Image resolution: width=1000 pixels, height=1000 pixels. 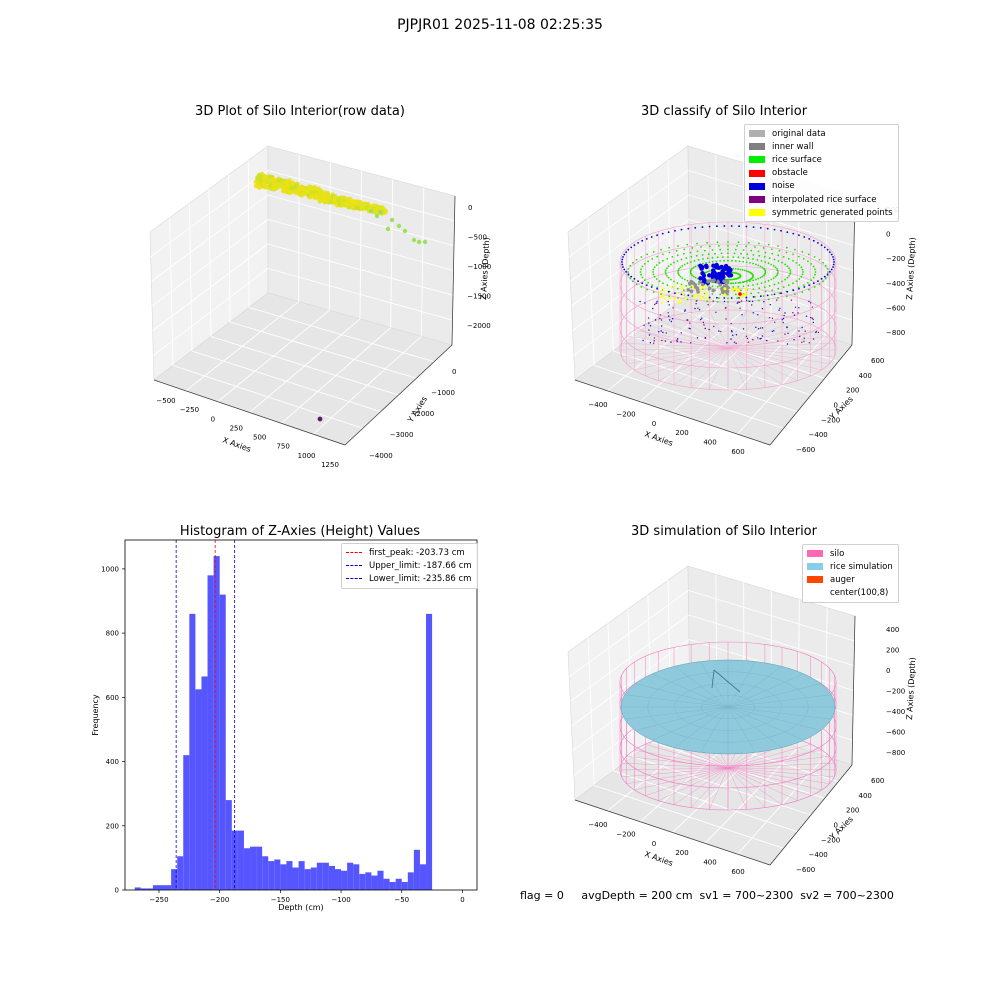 I want to click on legend-label: inner wall, so click(x=793, y=146).